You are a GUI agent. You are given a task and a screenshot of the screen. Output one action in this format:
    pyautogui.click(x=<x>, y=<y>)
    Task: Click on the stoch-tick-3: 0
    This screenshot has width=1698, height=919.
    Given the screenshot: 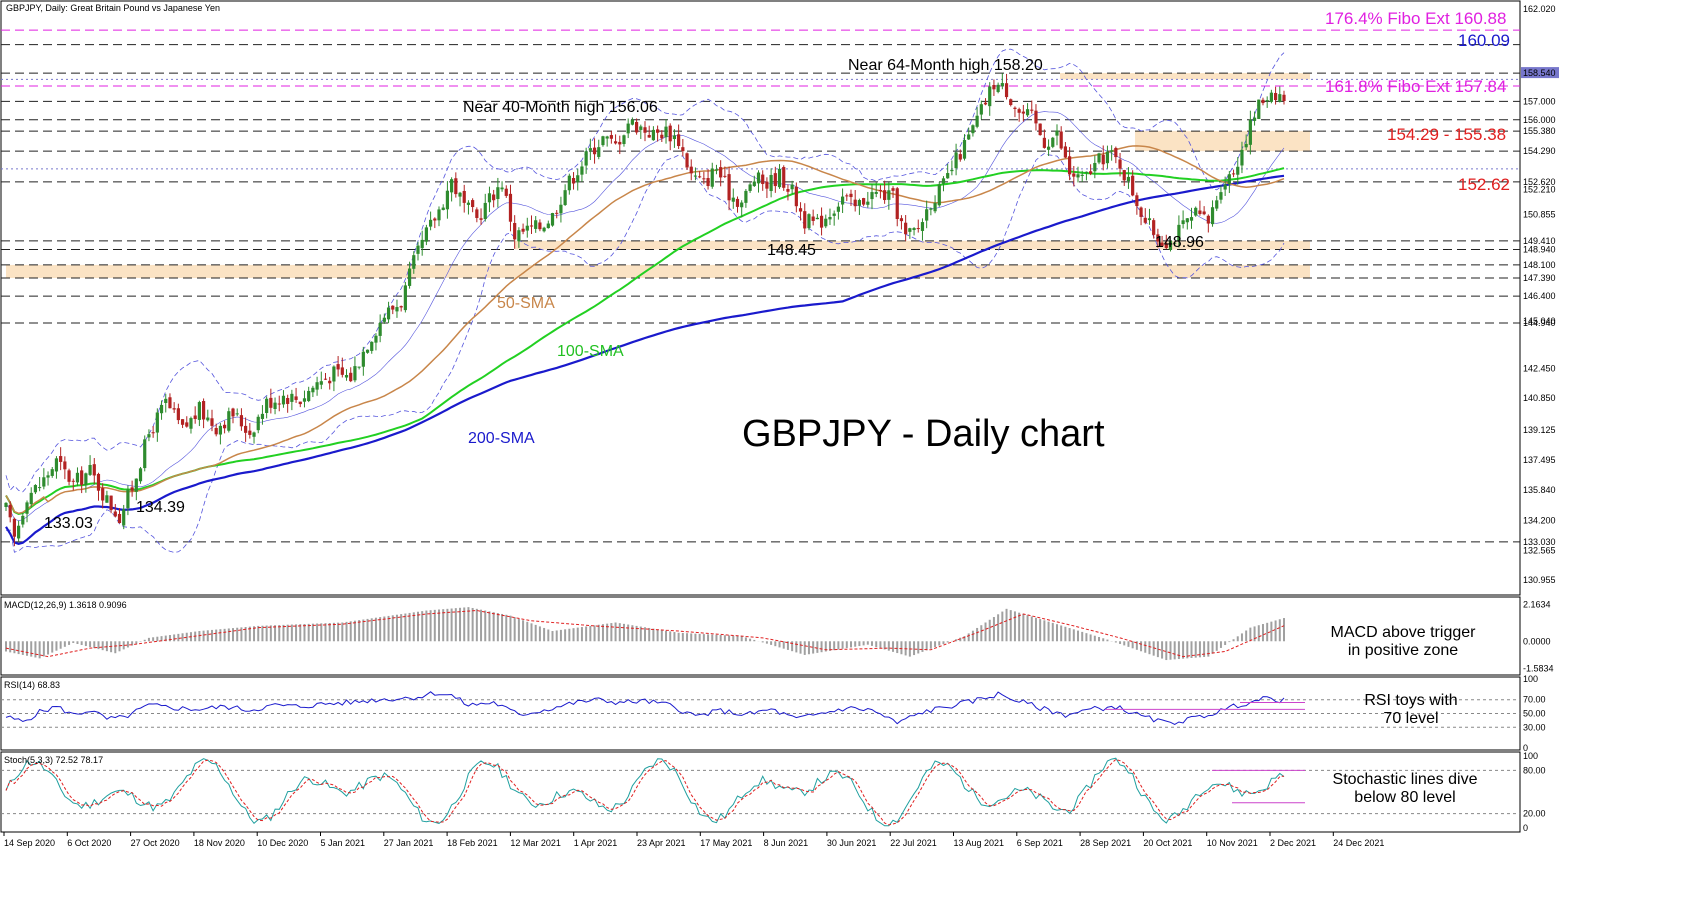 What is the action you would take?
    pyautogui.click(x=1525, y=828)
    